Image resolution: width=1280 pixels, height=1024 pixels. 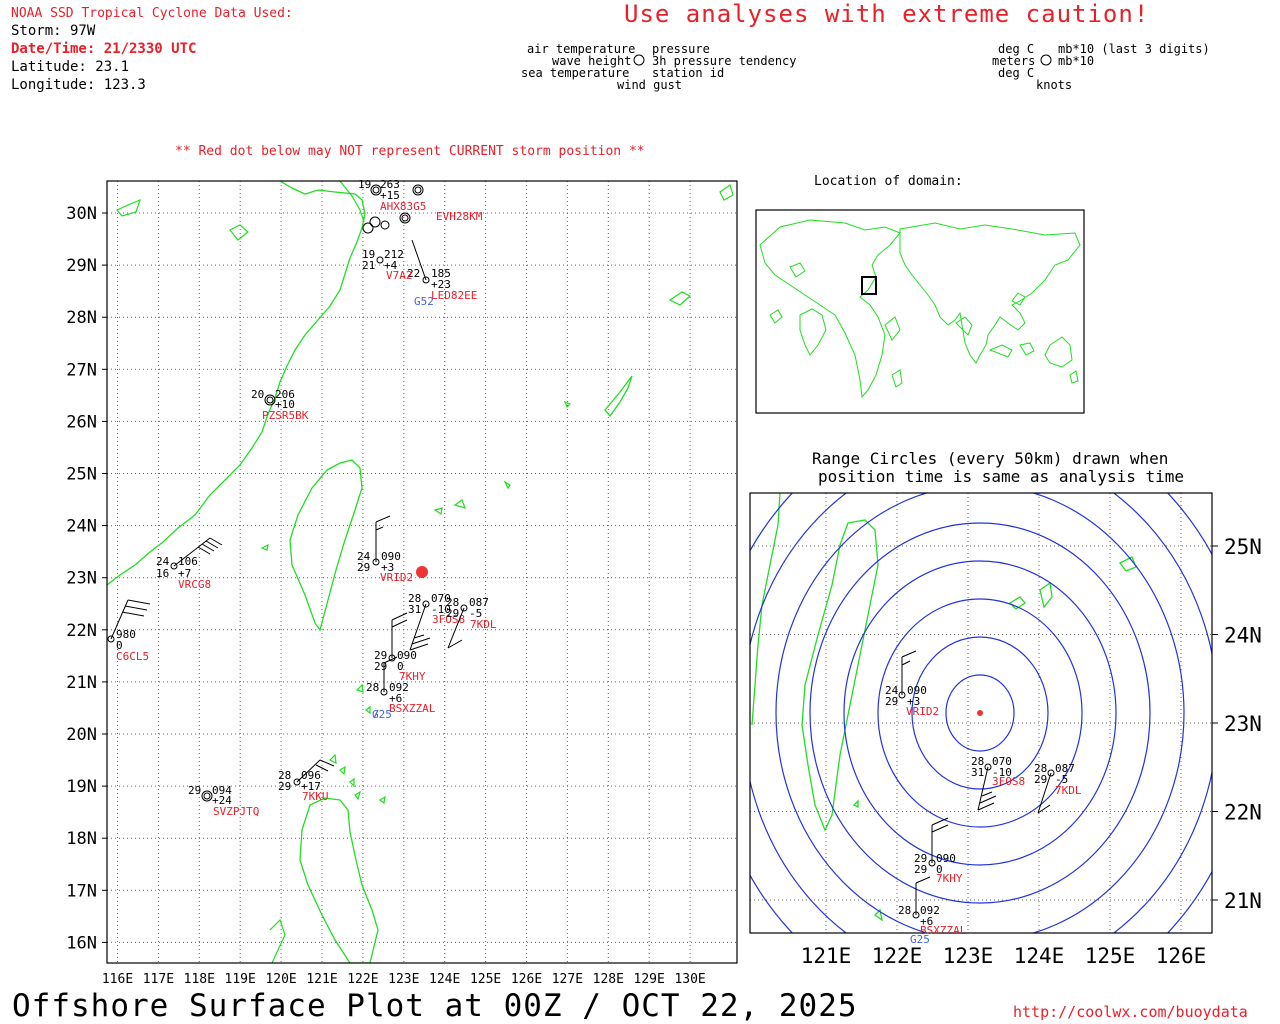 I want to click on legend-pressure: pressure, so click(x=681, y=49).